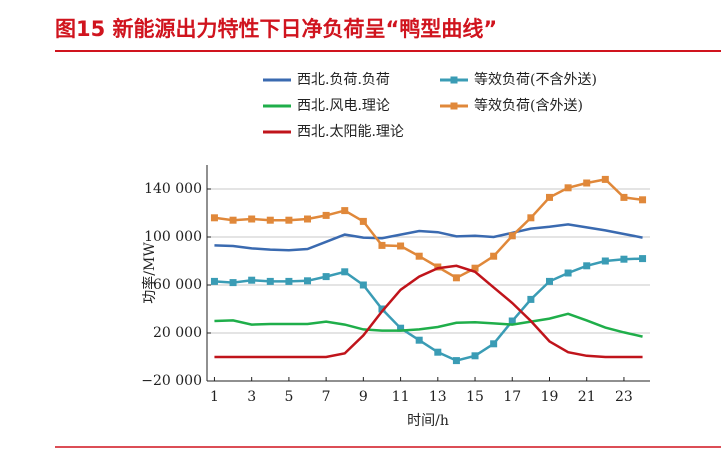 The image size is (721, 450). I want to click on x-tick-label: 5, so click(288, 397).